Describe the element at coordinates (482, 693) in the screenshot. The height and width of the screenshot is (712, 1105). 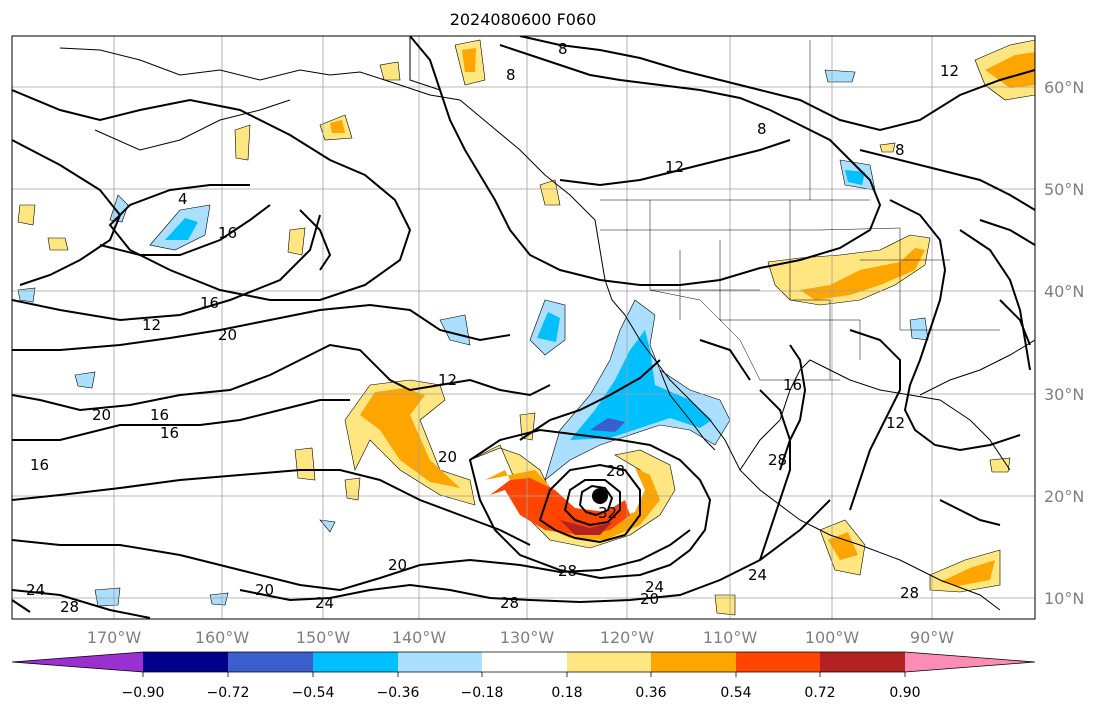
I see `colorbar-tick-label: −0.18` at that location.